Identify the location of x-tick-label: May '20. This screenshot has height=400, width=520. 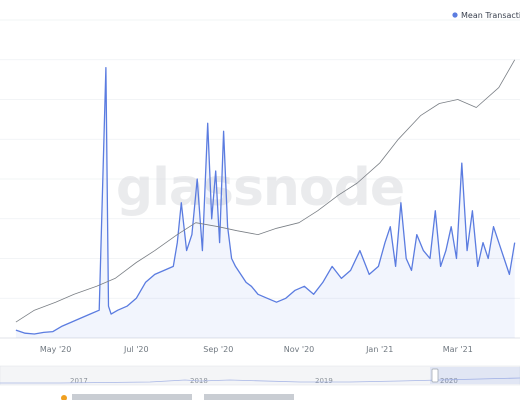
(55, 349).